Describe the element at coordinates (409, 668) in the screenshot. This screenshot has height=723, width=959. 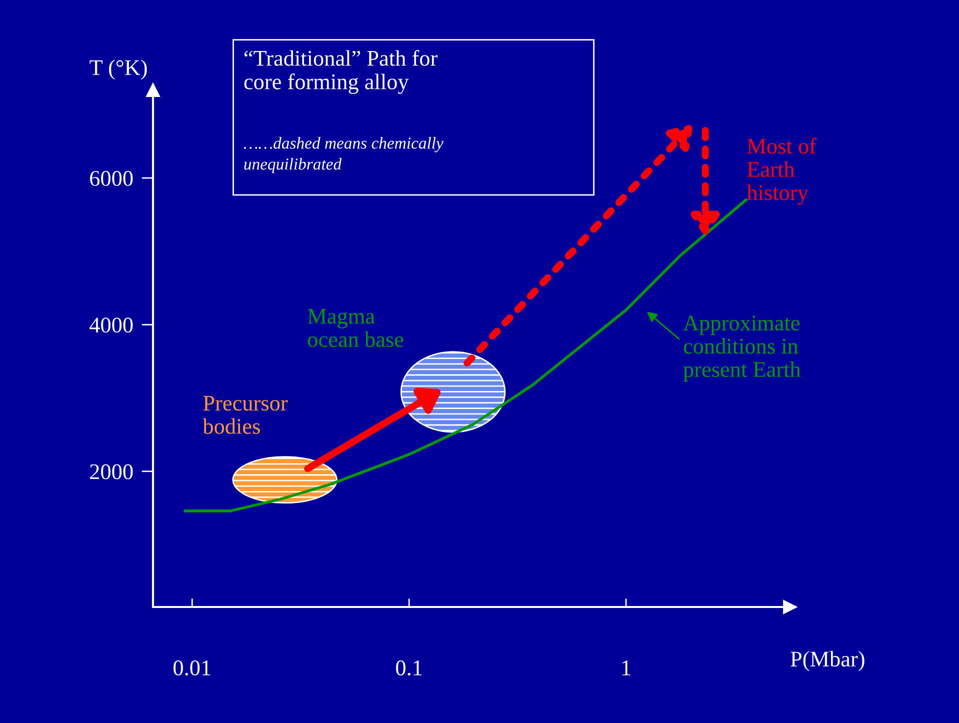
I see `x-tick-label: 0.1` at that location.